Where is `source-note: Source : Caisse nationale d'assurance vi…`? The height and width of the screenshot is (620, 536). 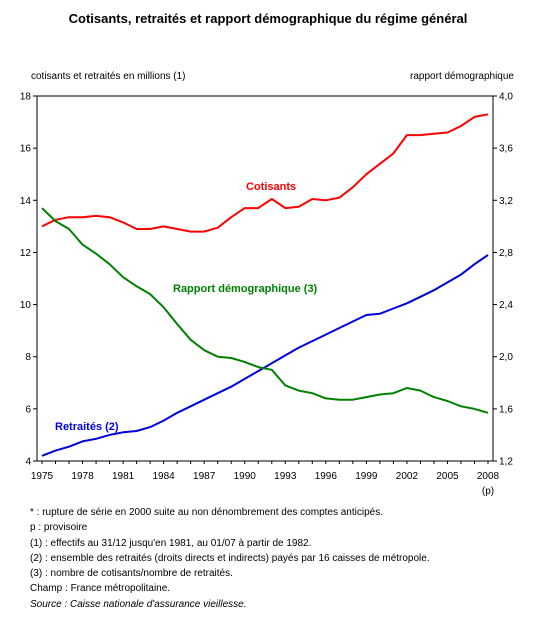 source-note: Source : Caisse nationale d'assurance vi… is located at coordinates (138, 604).